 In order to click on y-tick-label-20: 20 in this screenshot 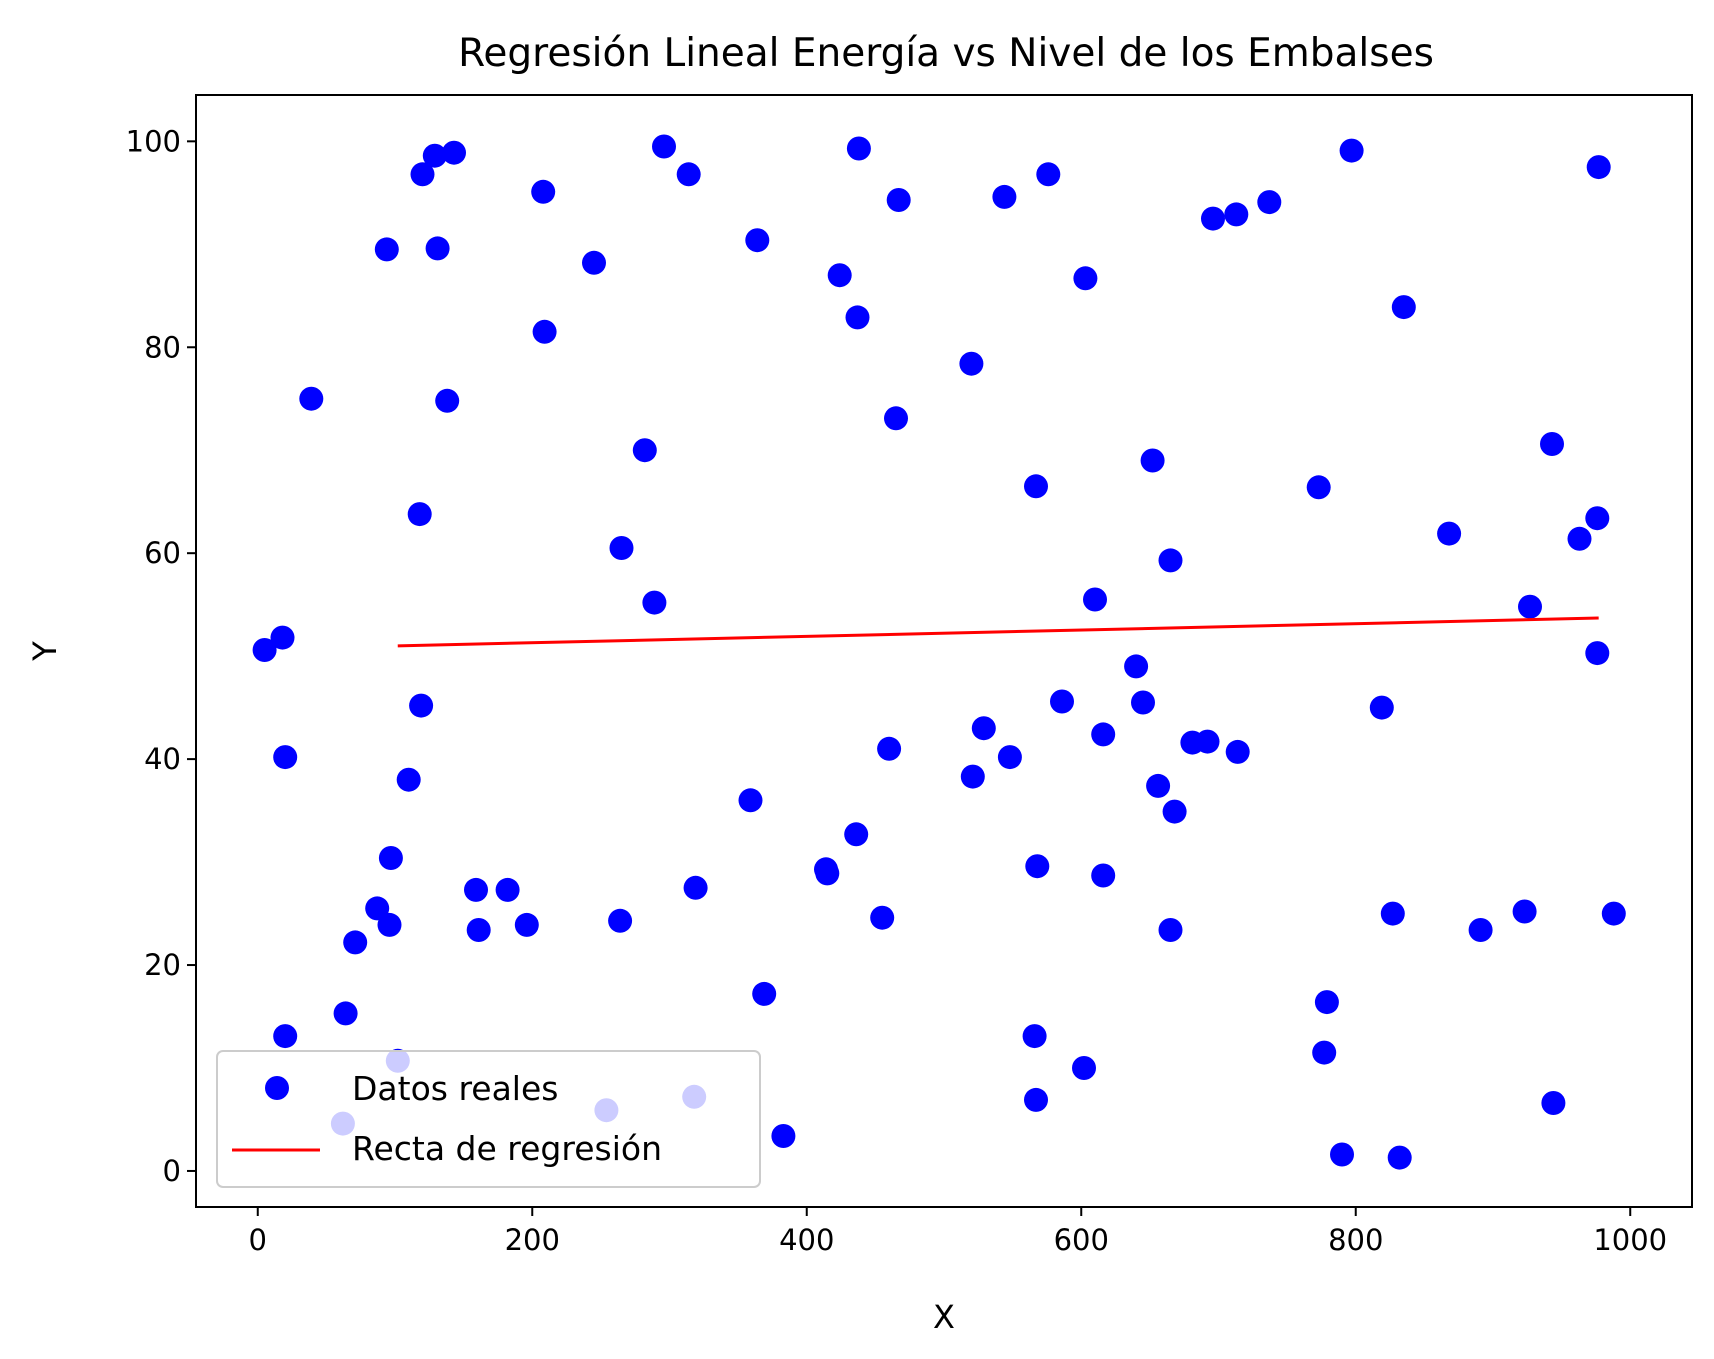, I will do `click(162, 965)`.